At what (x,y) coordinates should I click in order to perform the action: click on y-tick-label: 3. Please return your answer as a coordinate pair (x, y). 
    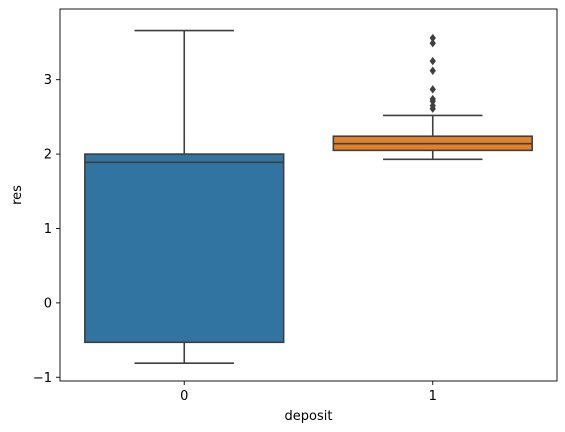
    Looking at the image, I should click on (48, 80).